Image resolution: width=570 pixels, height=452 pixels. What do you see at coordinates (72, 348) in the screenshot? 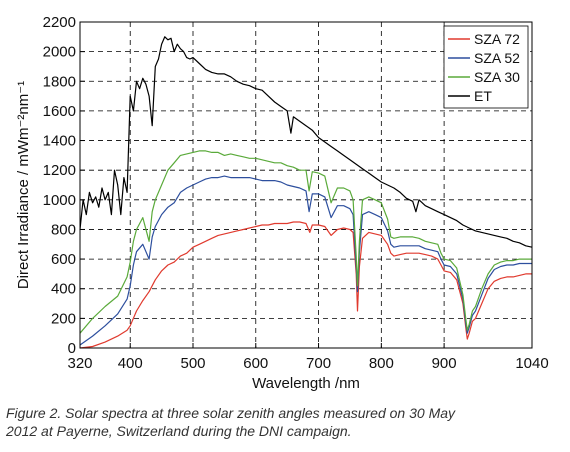
I see `y-tick-label: 0` at bounding box center [72, 348].